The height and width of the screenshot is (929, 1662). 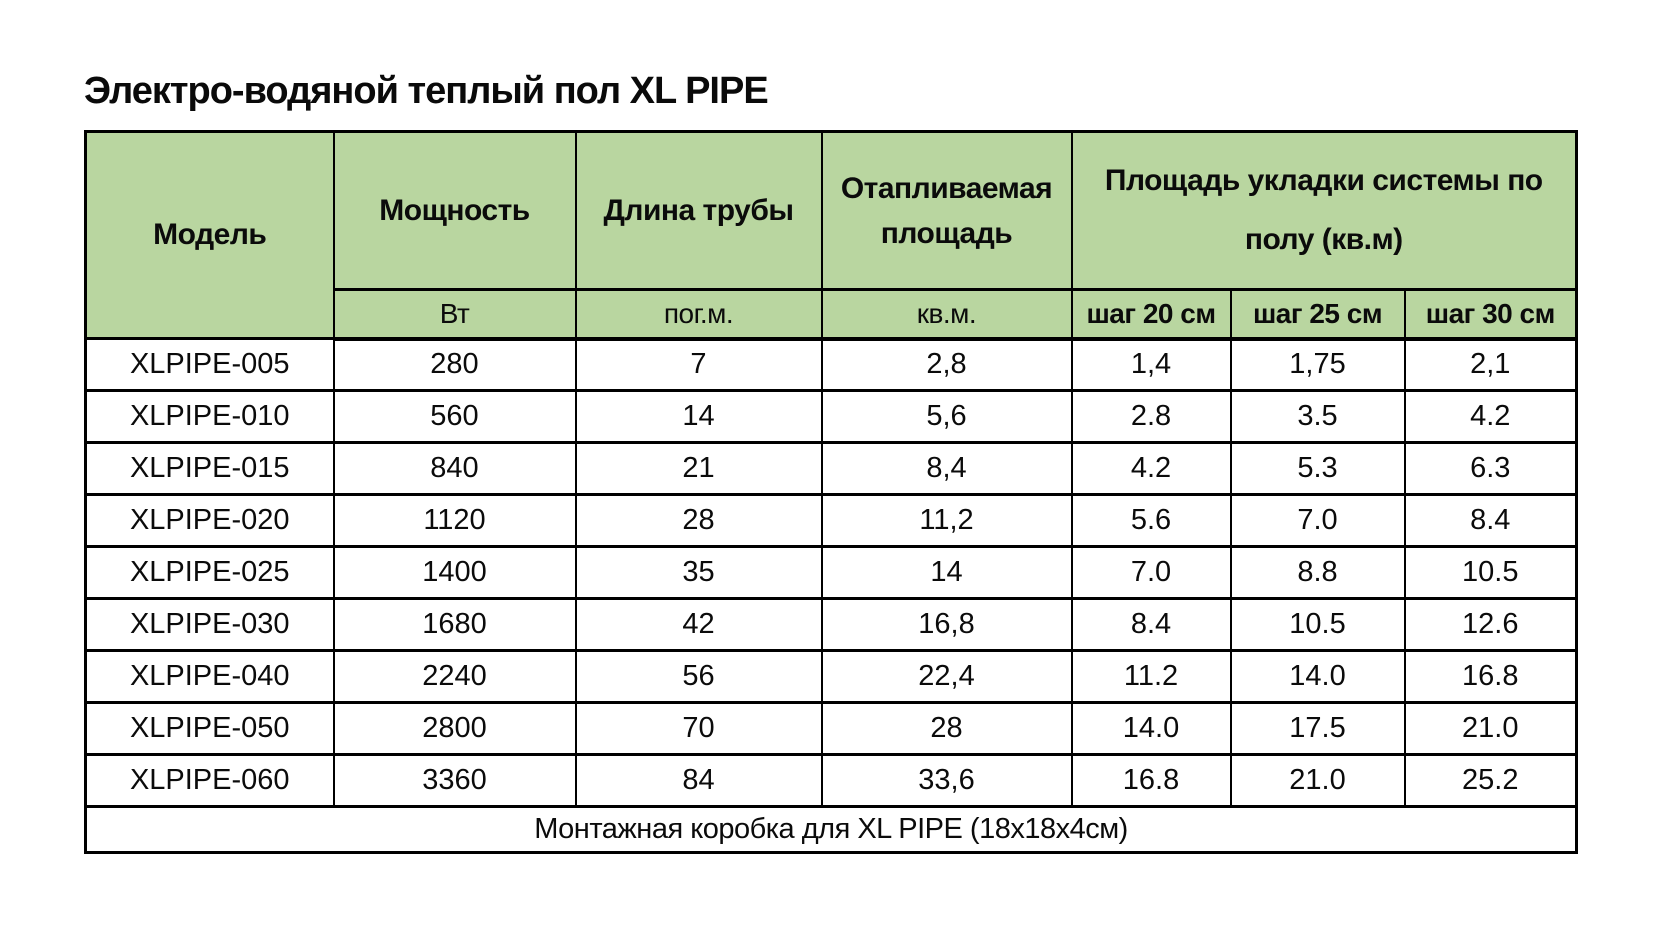 I want to click on header-step-25: шаг 25 см, so click(x=1317, y=314).